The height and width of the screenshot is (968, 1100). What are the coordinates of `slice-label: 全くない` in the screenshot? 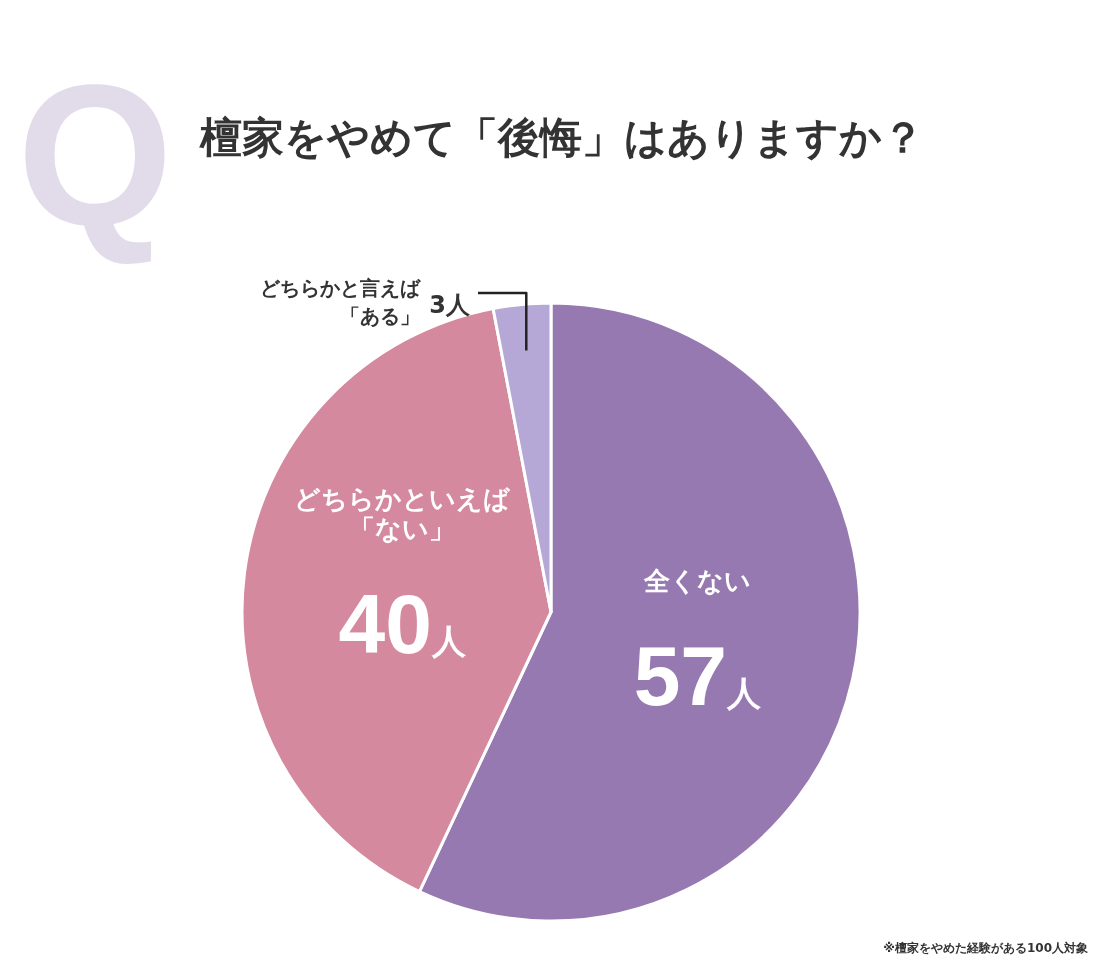 It's located at (696, 580).